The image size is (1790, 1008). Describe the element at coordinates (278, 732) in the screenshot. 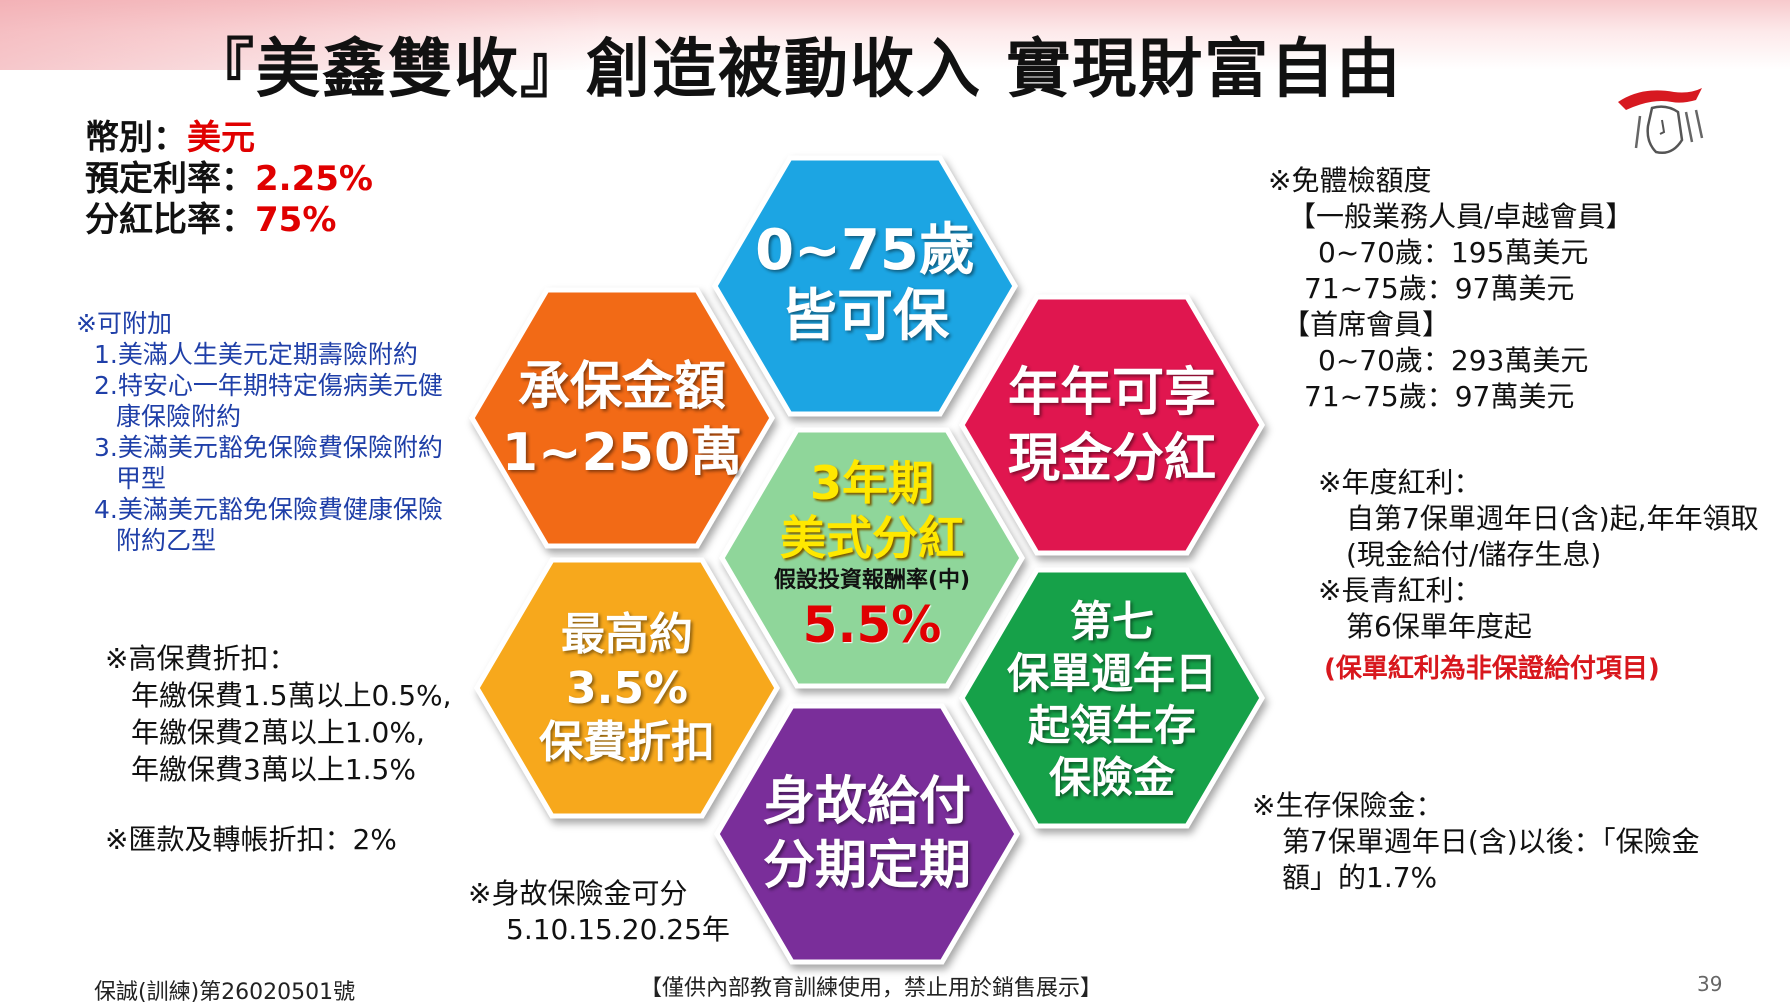

I see `discount-line: 年繳保費2萬以上1.0%,` at that location.